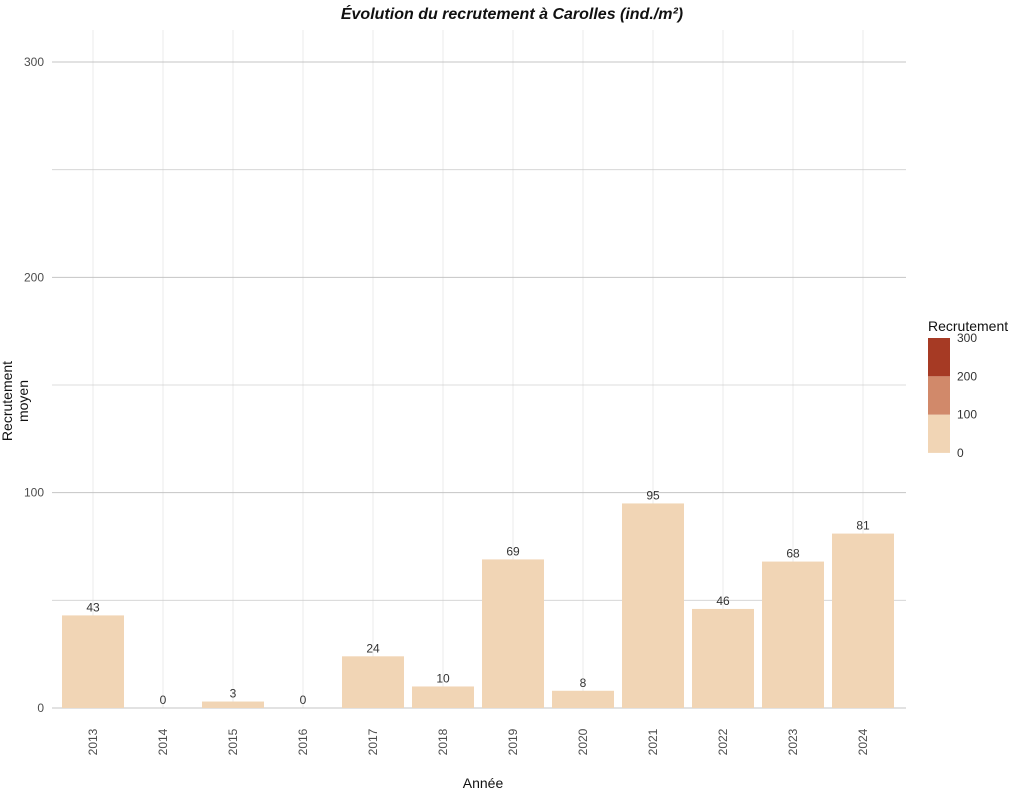 This screenshot has height=798, width=1024. What do you see at coordinates (513, 551) in the screenshot?
I see `bar-value-label: 69` at bounding box center [513, 551].